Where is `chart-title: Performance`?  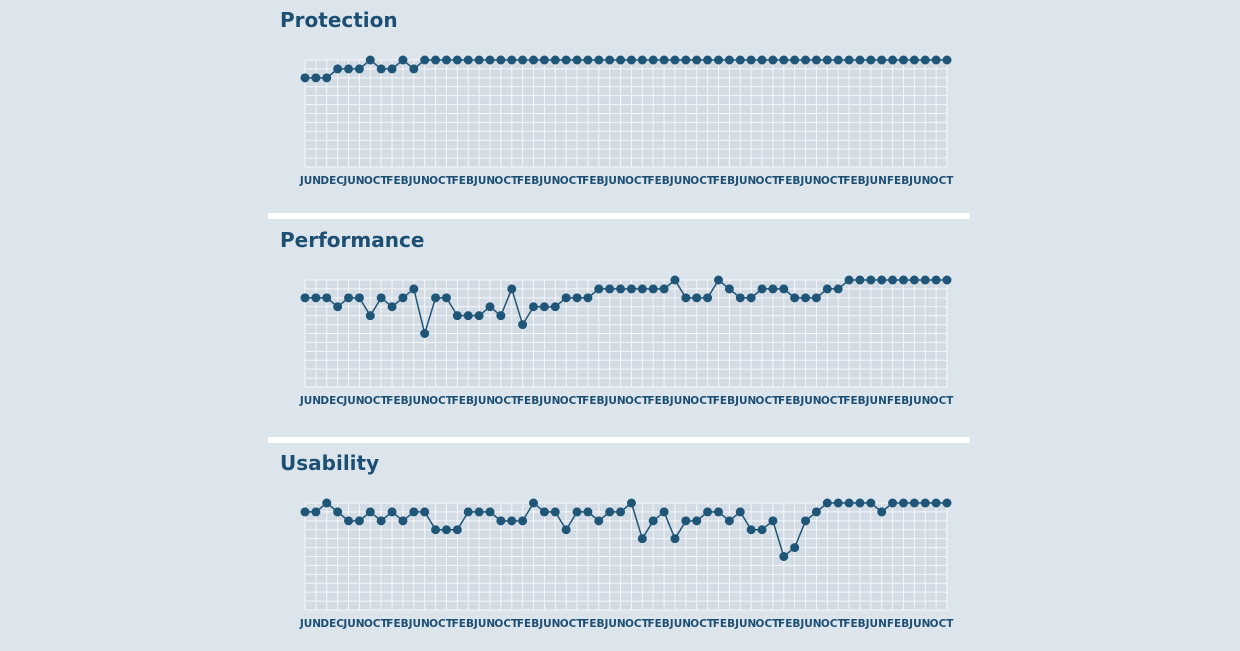 chart-title: Performance is located at coordinates (352, 240).